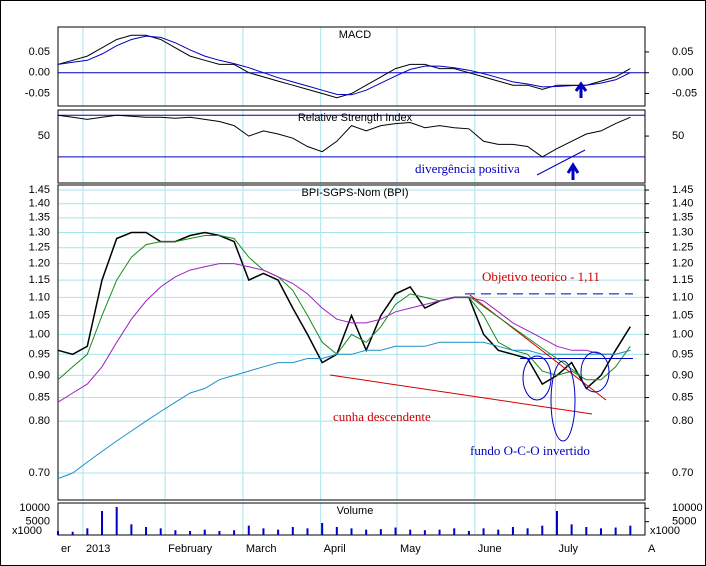 The image size is (706, 566). What do you see at coordinates (682, 280) in the screenshot?
I see `y-tick-label-right: 1.15` at bounding box center [682, 280].